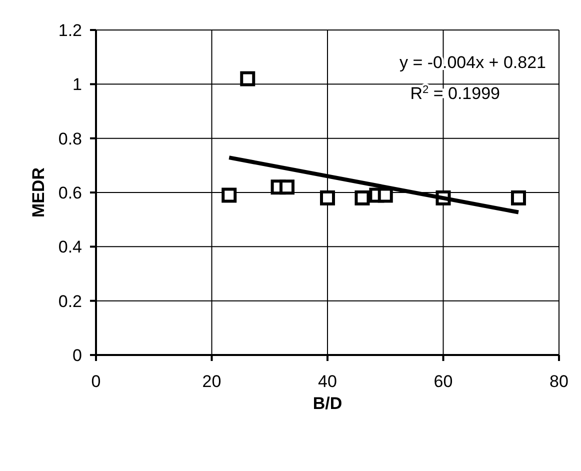 This screenshot has height=471, width=581. What do you see at coordinates (70, 247) in the screenshot?
I see `y-tick-label: 0.4` at bounding box center [70, 247].